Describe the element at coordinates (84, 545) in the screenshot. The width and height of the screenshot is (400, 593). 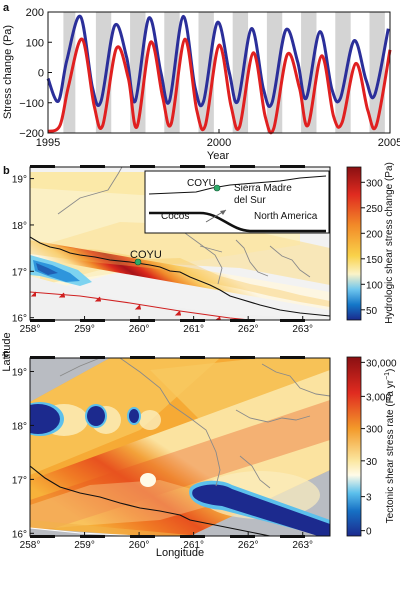
I see `panel_c-lon-label-1: 259°` at that location.